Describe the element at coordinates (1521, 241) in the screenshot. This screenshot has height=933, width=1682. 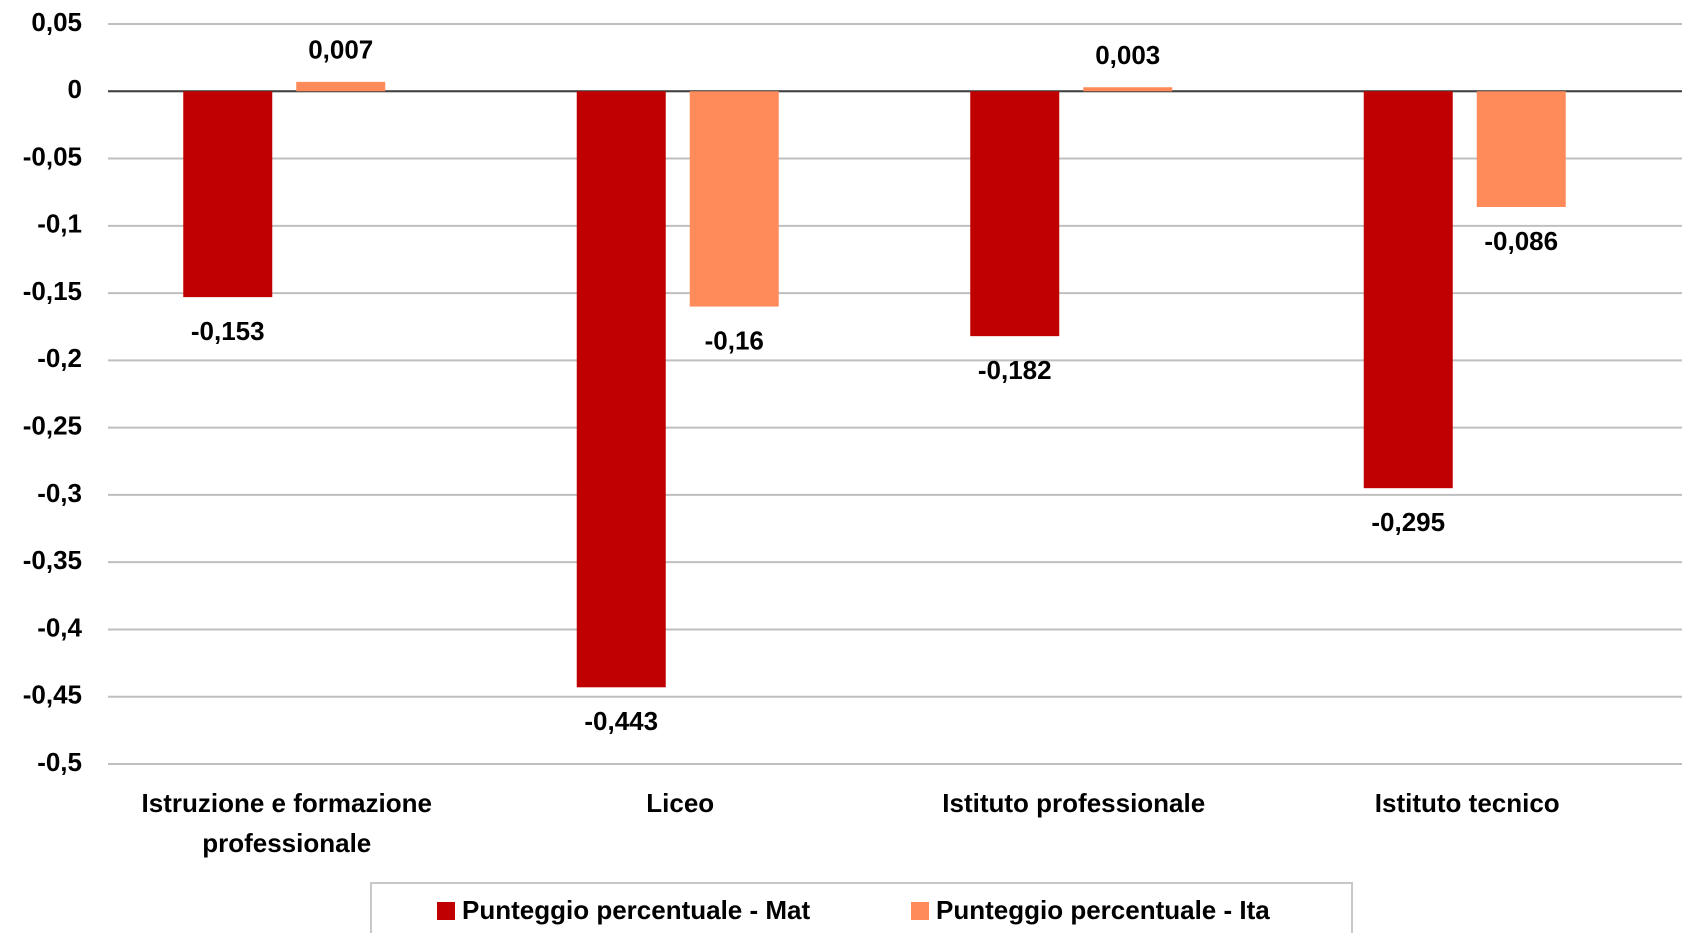
I see `data-label: -0,086` at that location.